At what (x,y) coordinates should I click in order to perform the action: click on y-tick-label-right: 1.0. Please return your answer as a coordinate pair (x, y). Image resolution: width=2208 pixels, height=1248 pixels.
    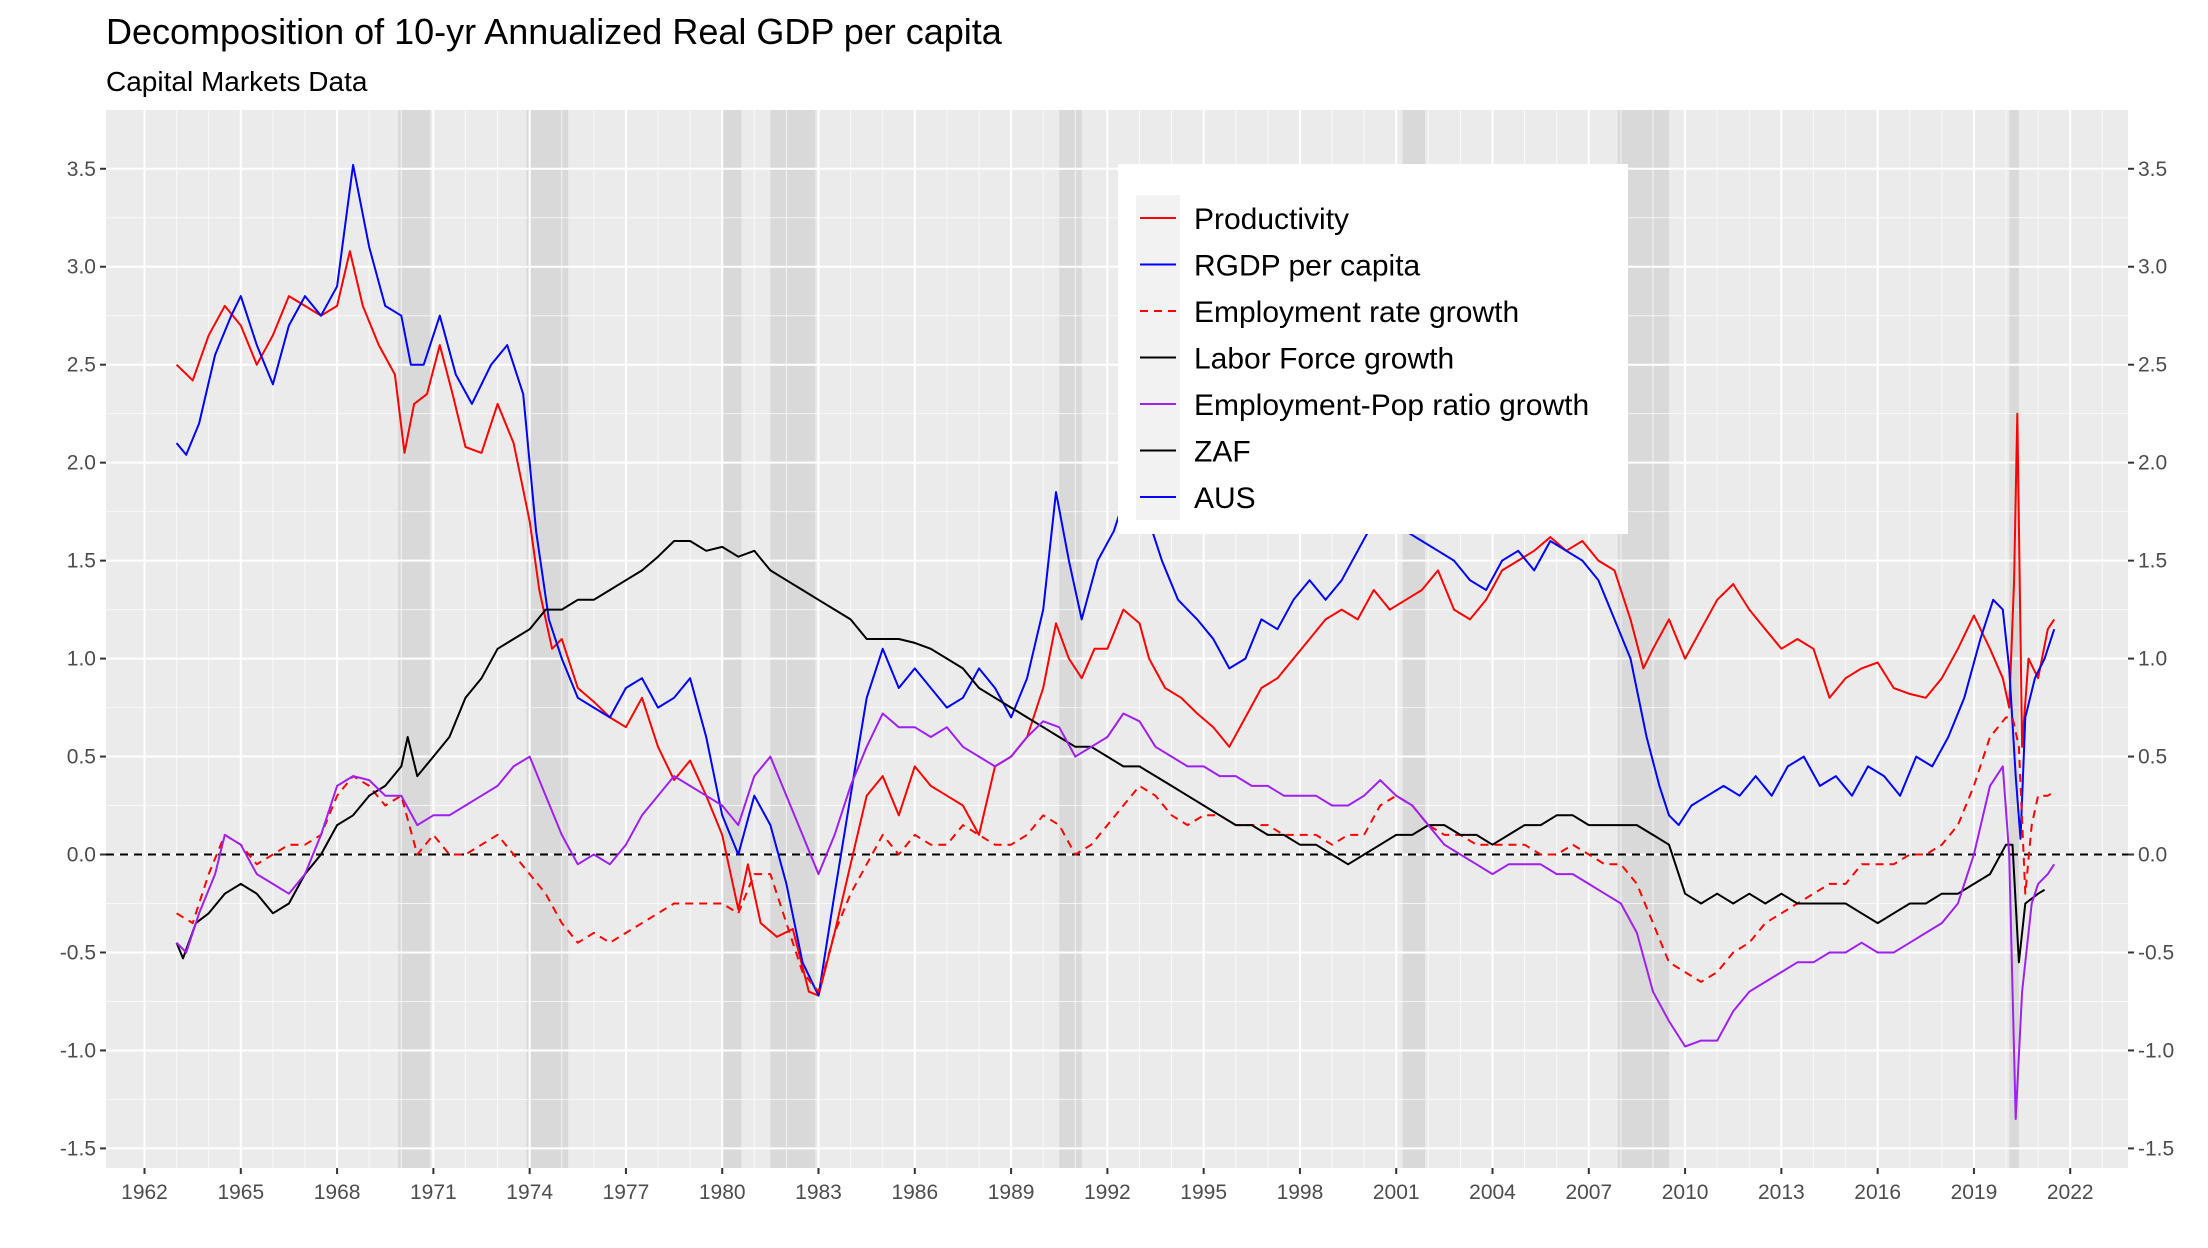
    Looking at the image, I should click on (2152, 659).